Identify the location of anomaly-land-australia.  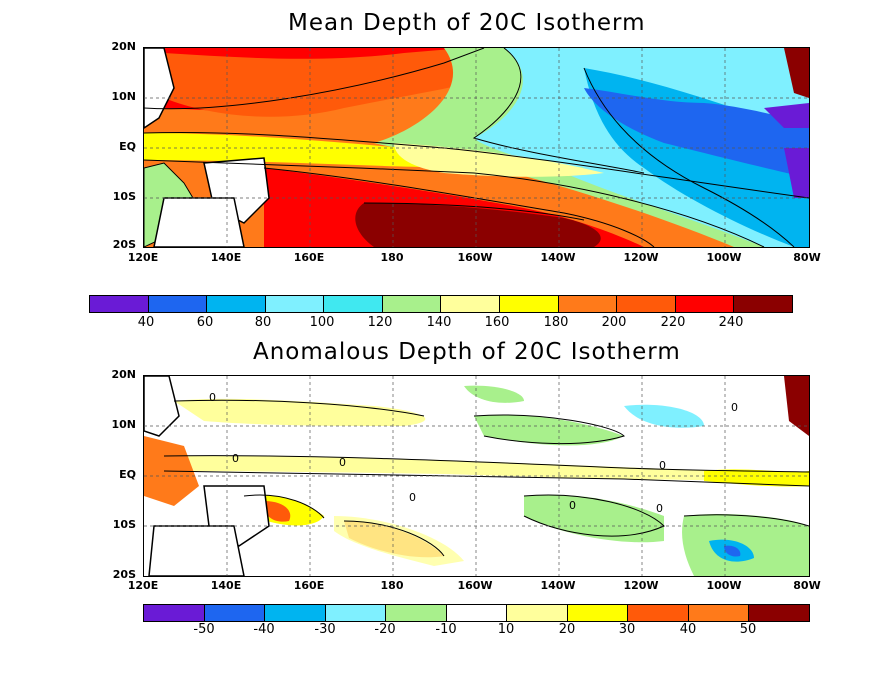
(196, 550).